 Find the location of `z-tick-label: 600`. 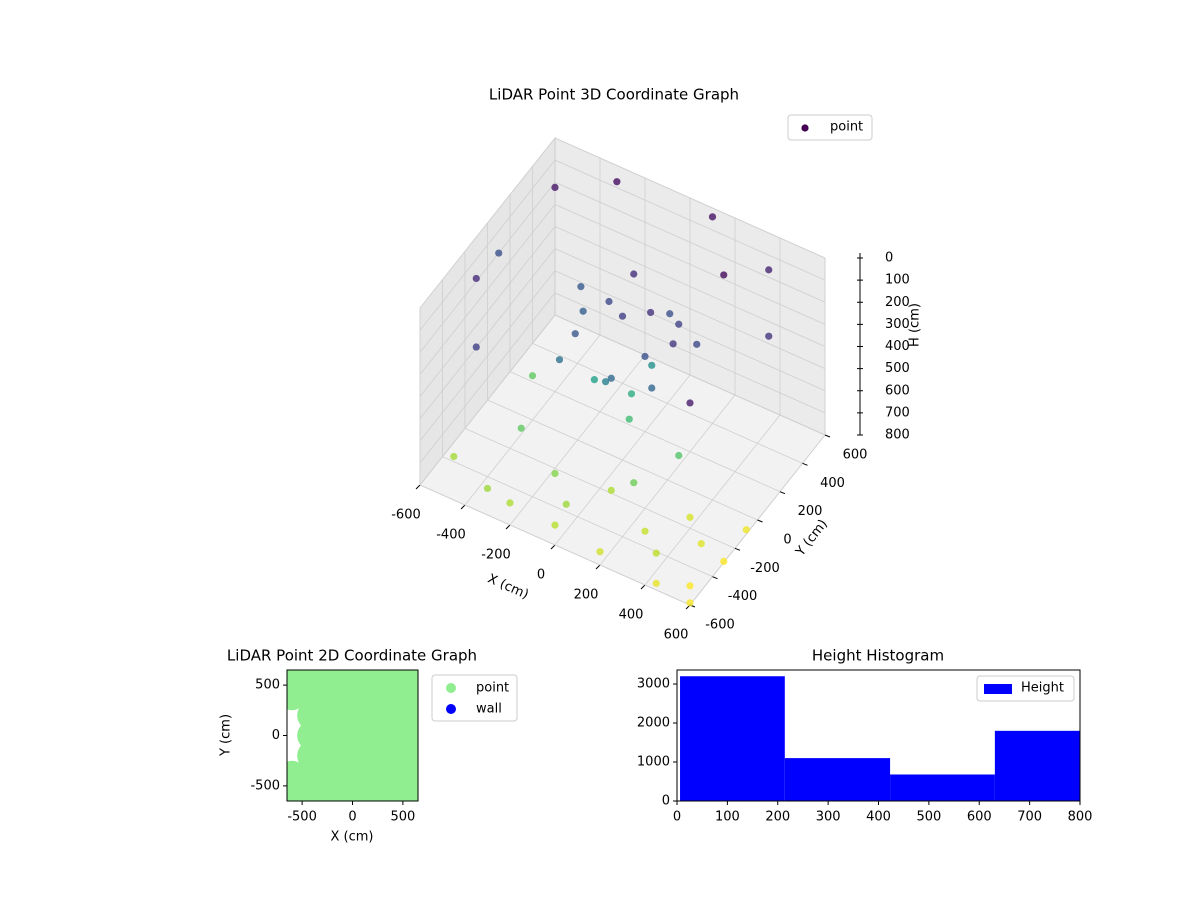

z-tick-label: 600 is located at coordinates (897, 390).